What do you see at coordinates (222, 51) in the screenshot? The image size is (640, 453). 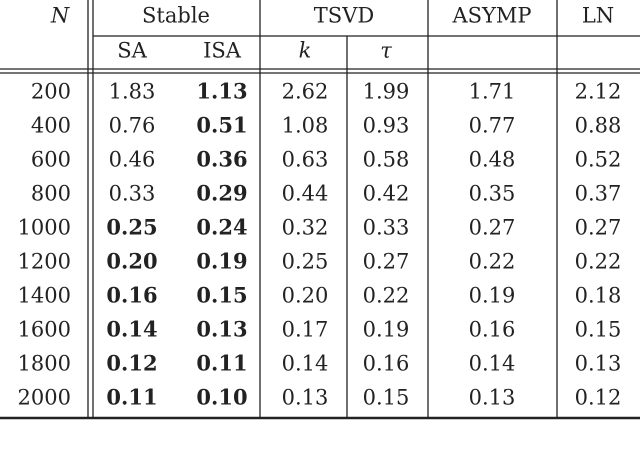 I see `subheader-cell: ISA` at bounding box center [222, 51].